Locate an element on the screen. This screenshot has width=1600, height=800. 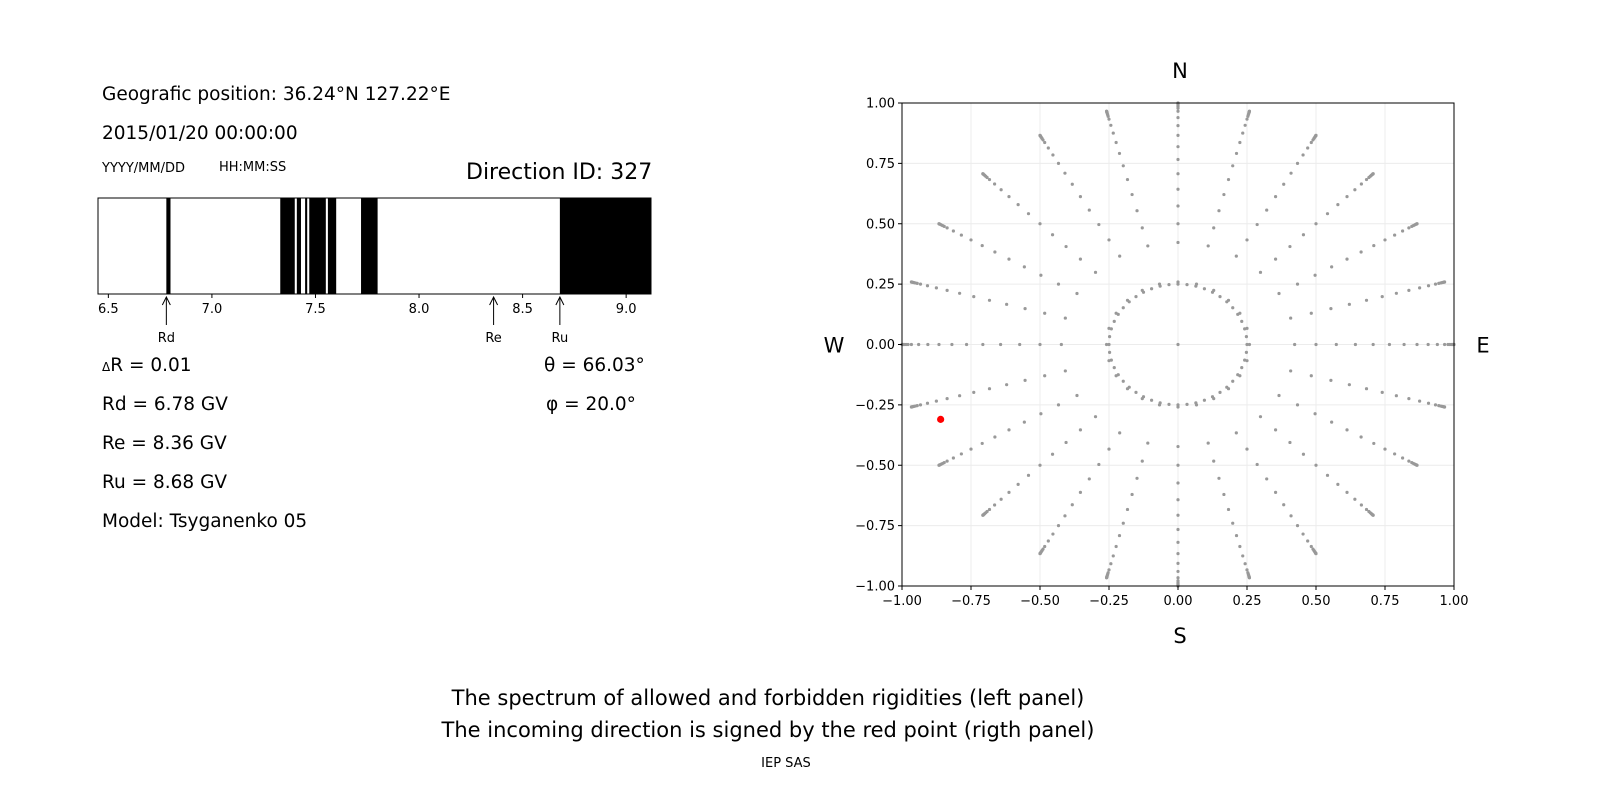
x-tick-label: 0.00 is located at coordinates (1178, 601).